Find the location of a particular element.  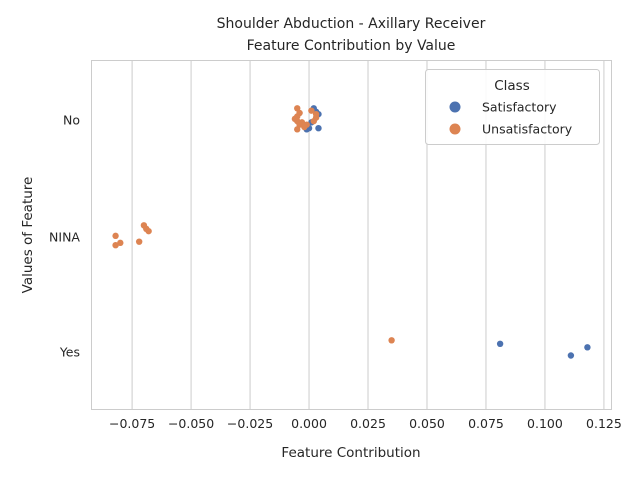

y-tick-labels: No NINA Yes is located at coordinates (64, 236).